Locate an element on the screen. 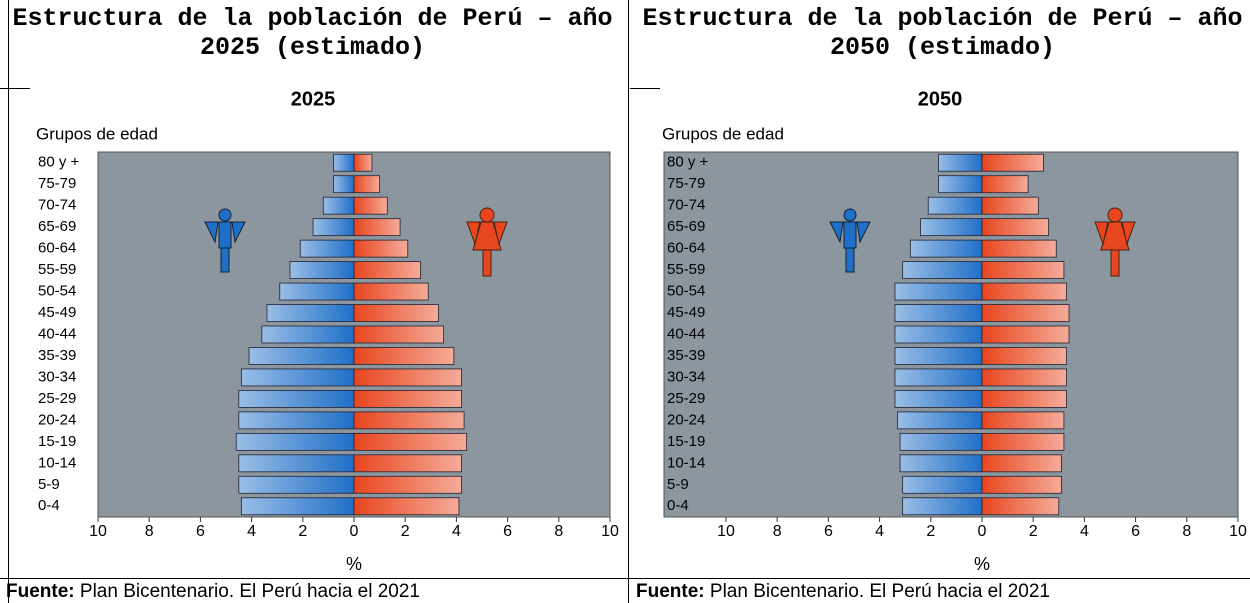  icon-body is located at coordinates (850, 235).